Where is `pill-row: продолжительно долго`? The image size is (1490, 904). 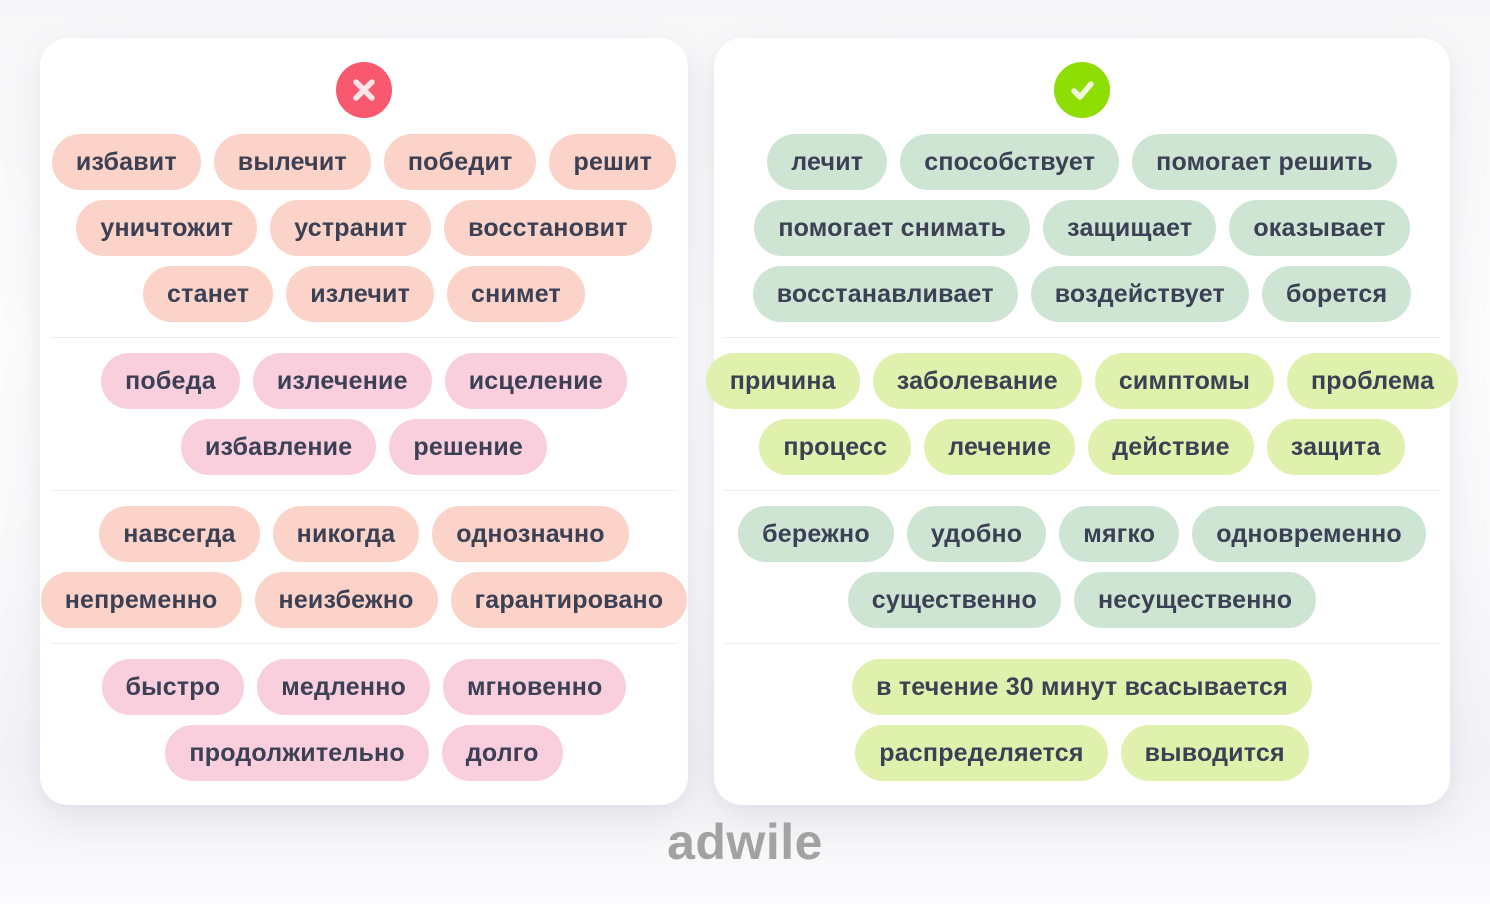 pill-row: продолжительно долго is located at coordinates (364, 753).